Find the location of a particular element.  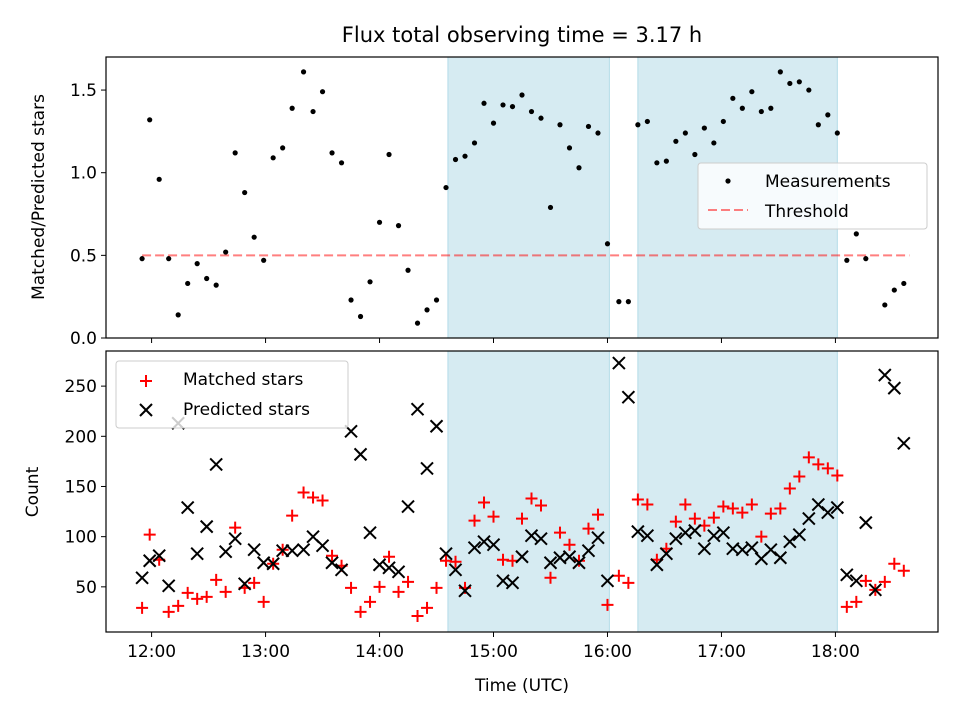

count-y-label: Count is located at coordinates (33, 491).